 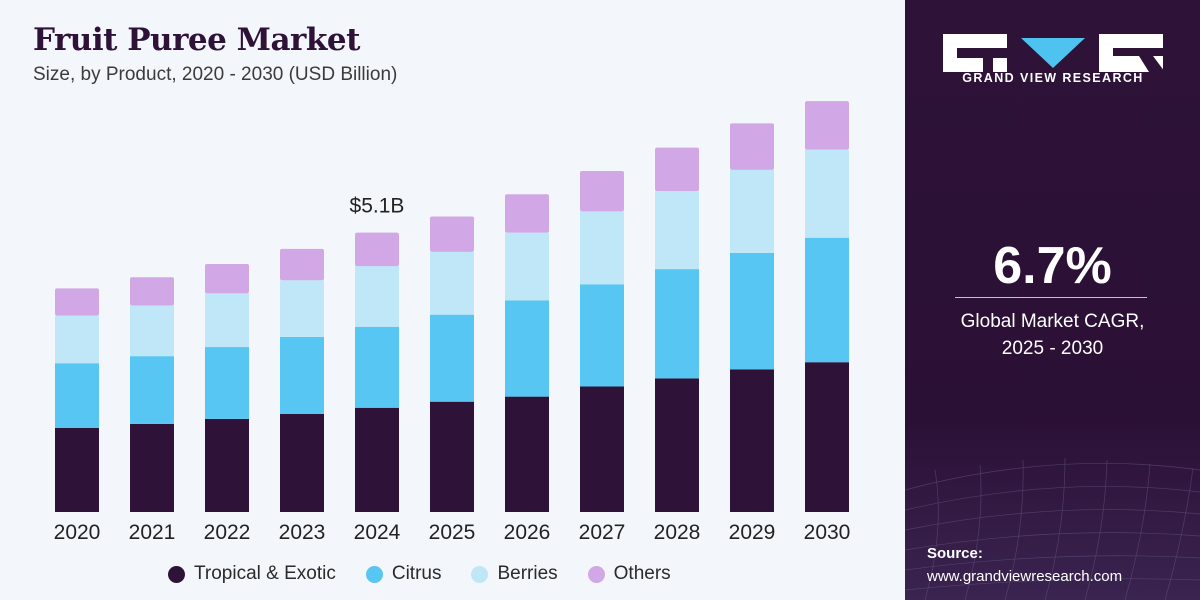 I want to click on x-tick-label: 2022, so click(x=227, y=532).